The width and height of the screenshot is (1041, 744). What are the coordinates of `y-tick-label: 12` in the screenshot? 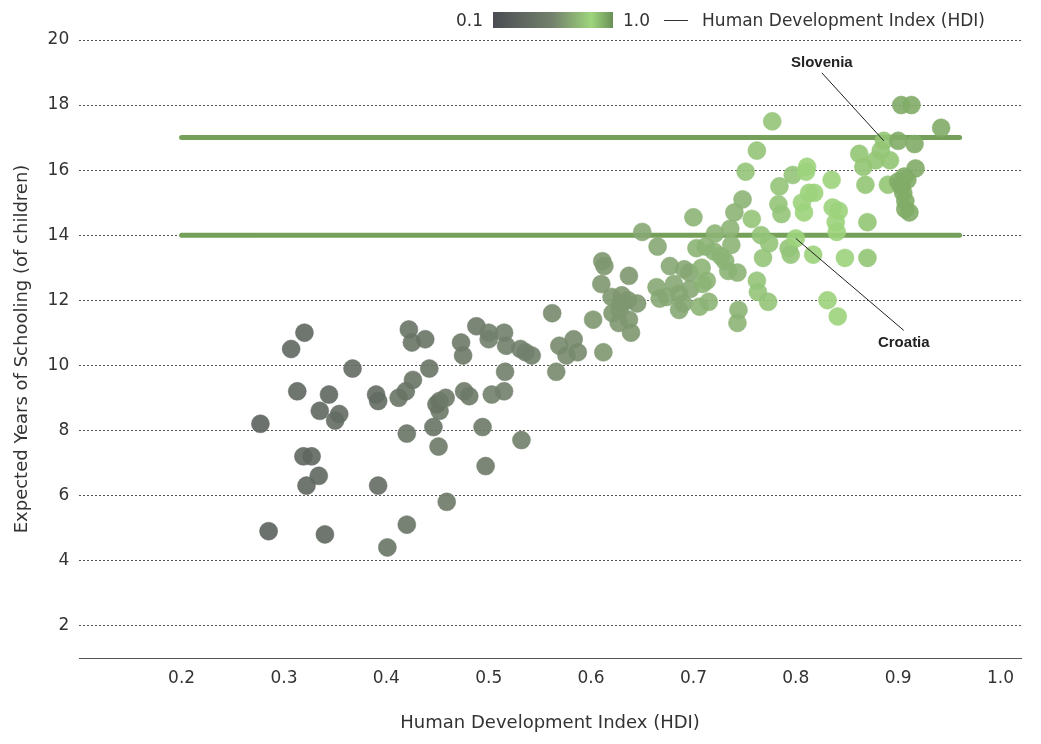 It's located at (58, 298).